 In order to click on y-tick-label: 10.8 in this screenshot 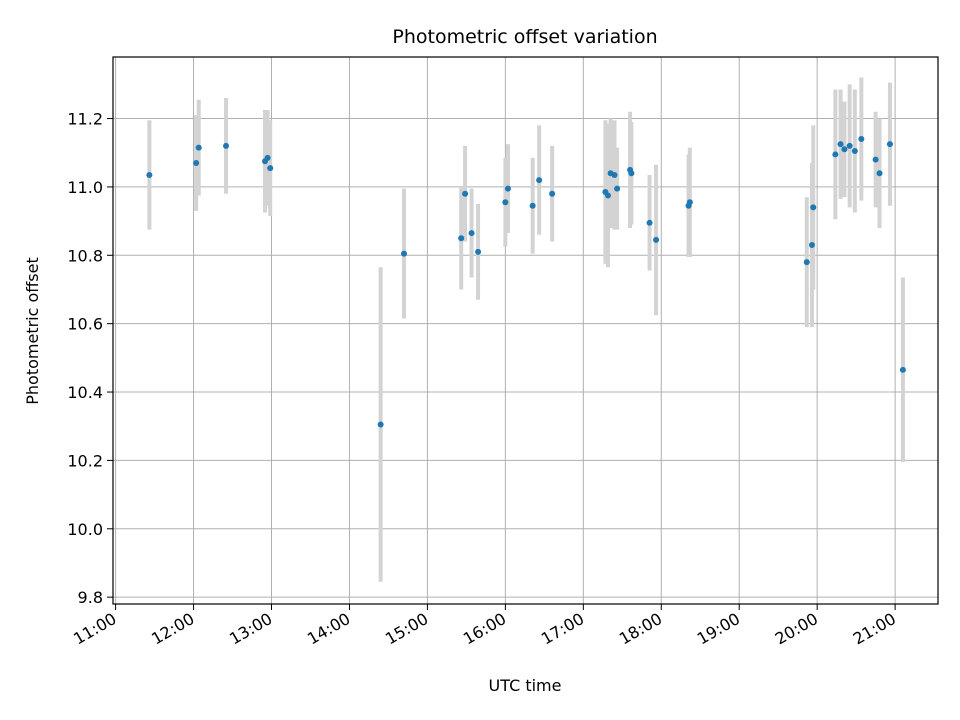, I will do `click(85, 255)`.